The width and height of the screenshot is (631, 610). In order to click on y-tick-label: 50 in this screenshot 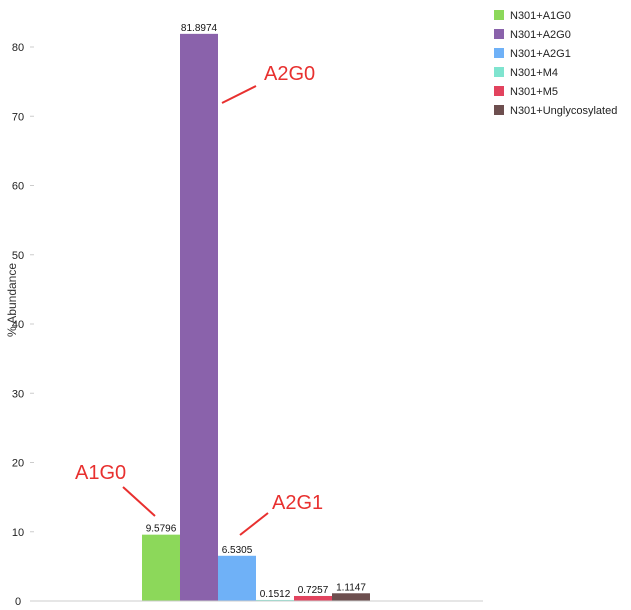, I will do `click(18, 256)`.